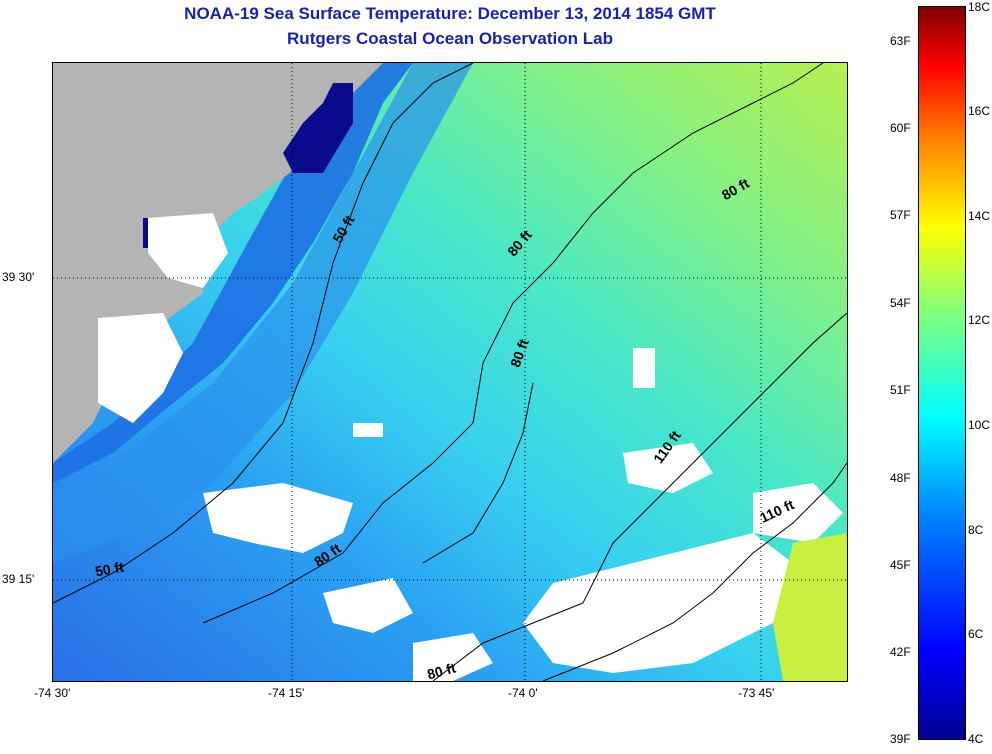 The image size is (992, 754). What do you see at coordinates (979, 425) in the screenshot?
I see `colorbar-c-label: 10C` at bounding box center [979, 425].